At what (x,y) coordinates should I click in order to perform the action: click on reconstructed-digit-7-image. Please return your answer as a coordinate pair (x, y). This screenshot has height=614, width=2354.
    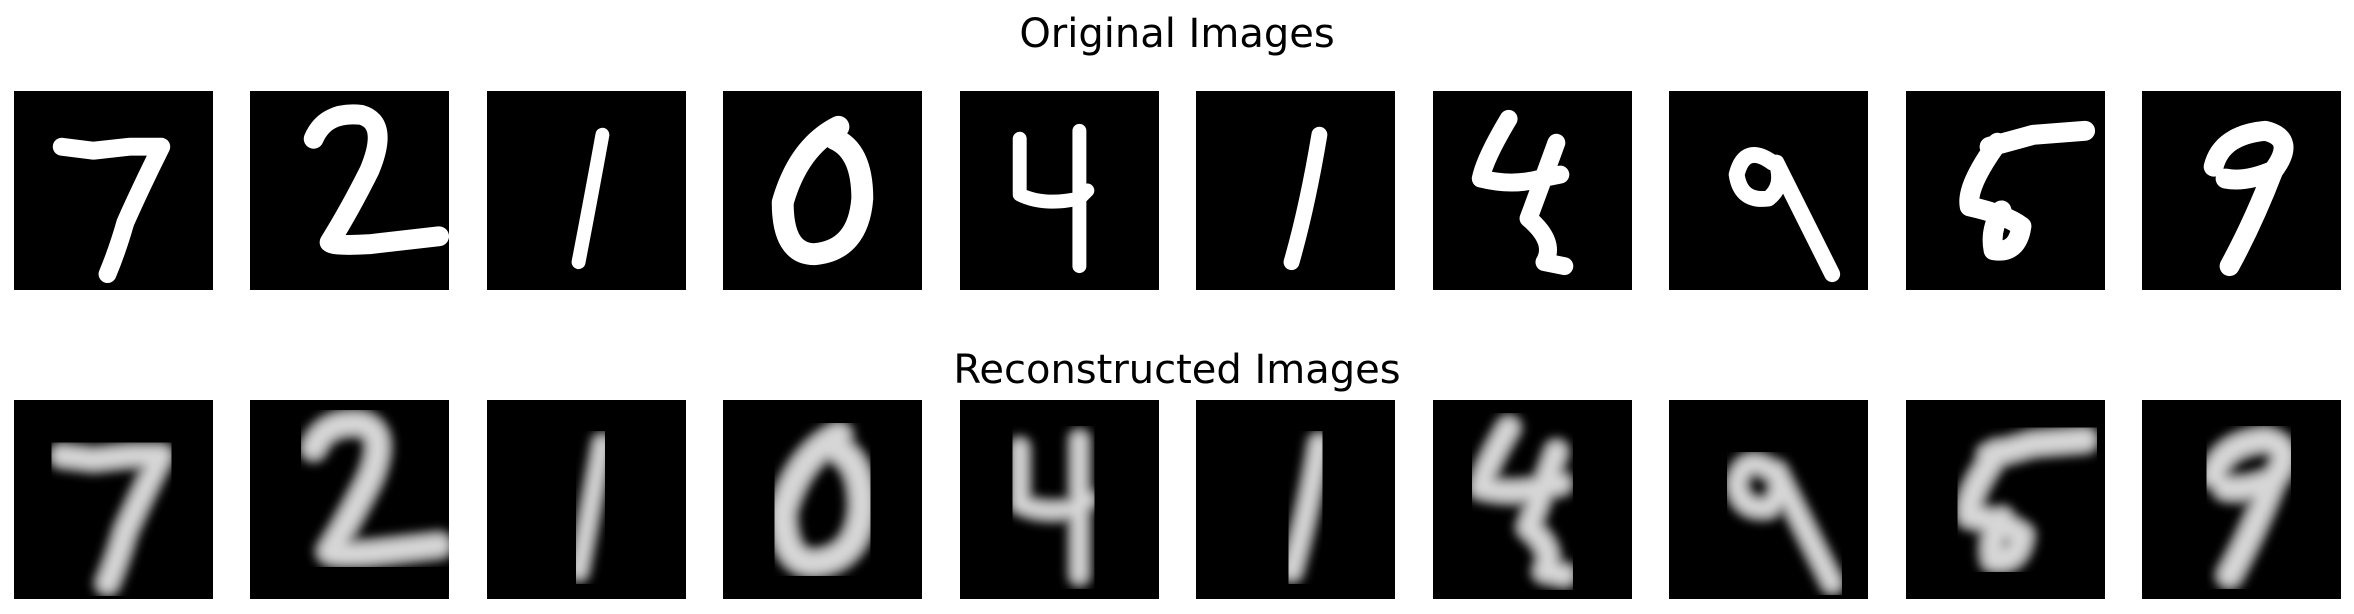
    Looking at the image, I should click on (113, 499).